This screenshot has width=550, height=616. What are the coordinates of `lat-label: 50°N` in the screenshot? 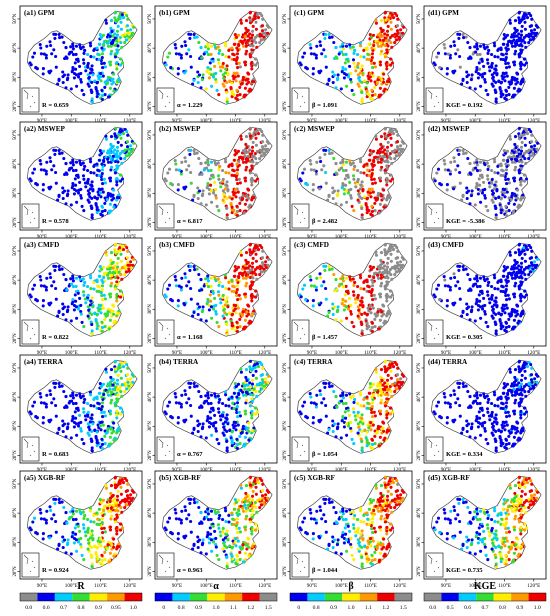 It's located at (15, 134).